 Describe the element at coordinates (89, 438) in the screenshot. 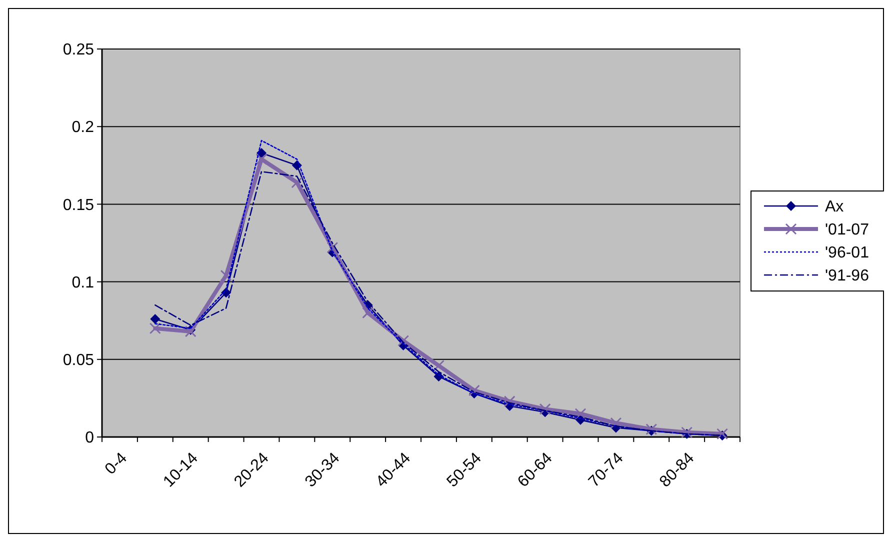

I see `y-tick-label: 0` at that location.